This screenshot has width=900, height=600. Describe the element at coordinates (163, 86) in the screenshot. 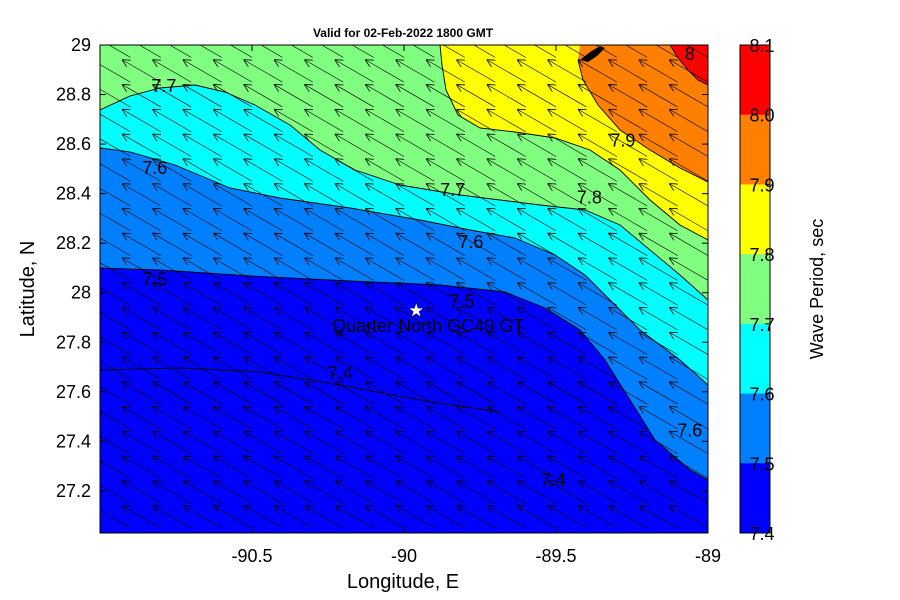

I see `contour-label-0: 7.7` at that location.